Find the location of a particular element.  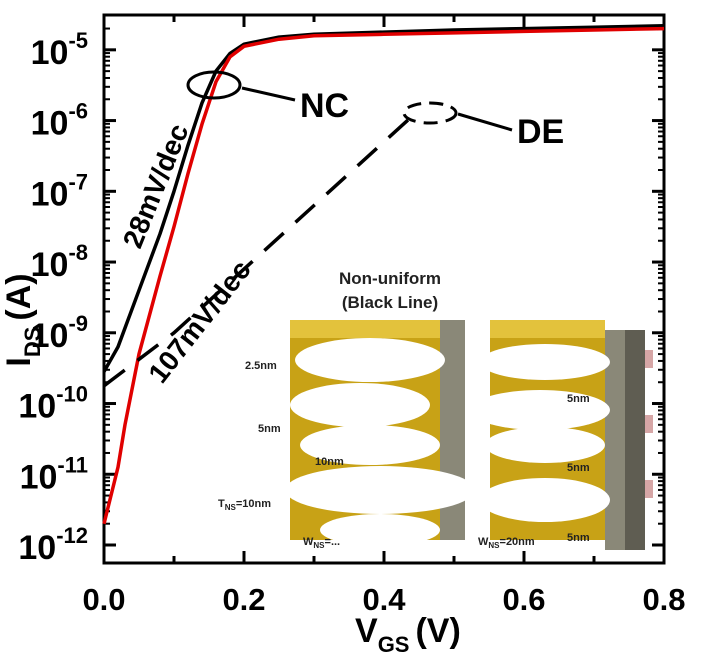

x-tick-label: 0.0 is located at coordinates (103, 599).